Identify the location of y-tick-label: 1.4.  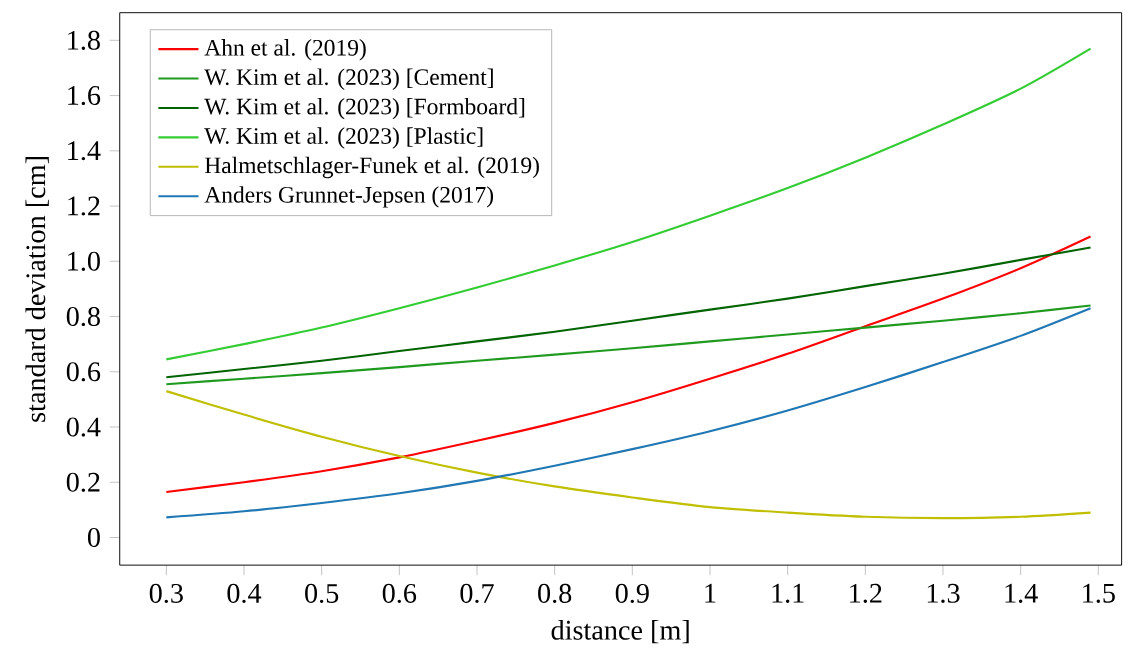
(84, 151).